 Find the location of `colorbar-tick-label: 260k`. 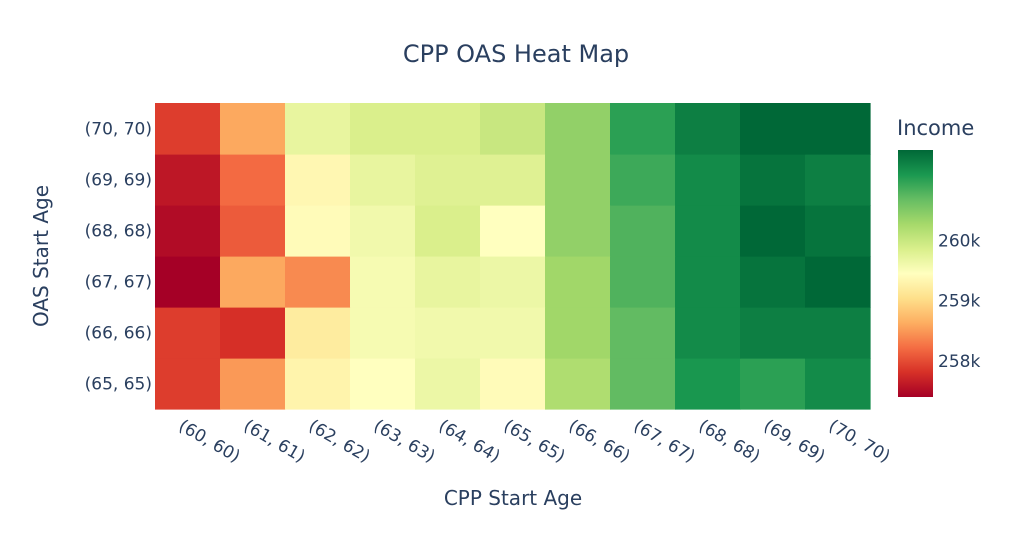

colorbar-tick-label: 260k is located at coordinates (959, 241).